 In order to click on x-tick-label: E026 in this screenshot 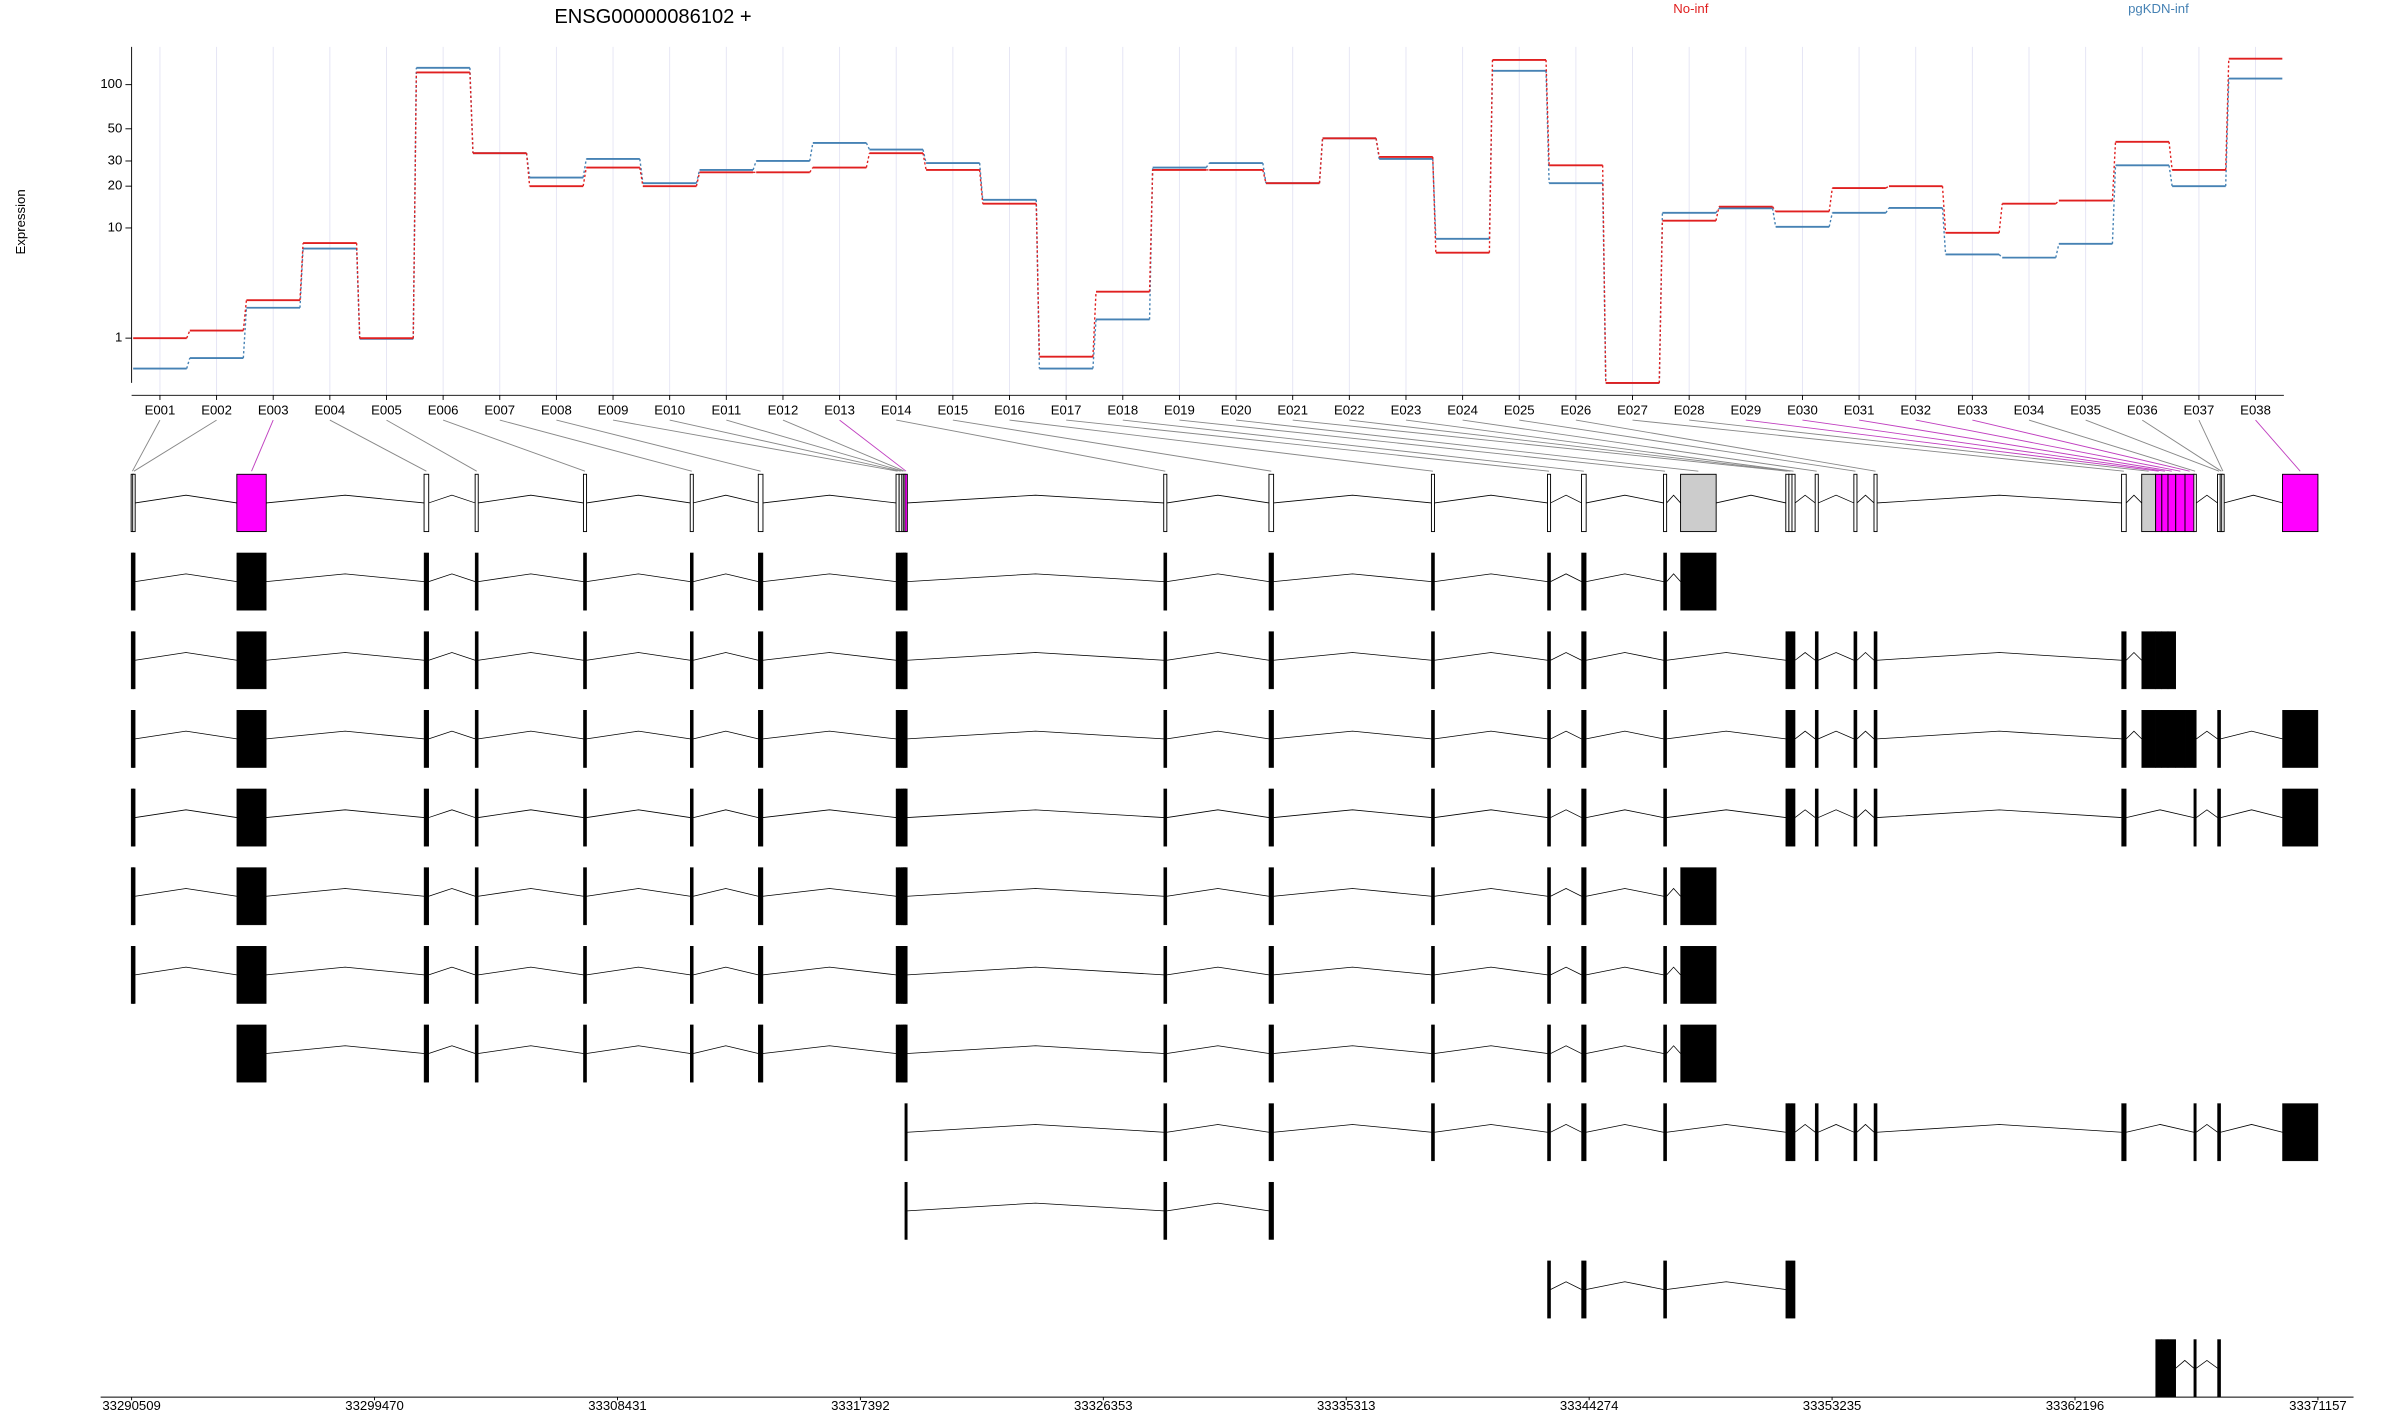, I will do `click(1576, 409)`.